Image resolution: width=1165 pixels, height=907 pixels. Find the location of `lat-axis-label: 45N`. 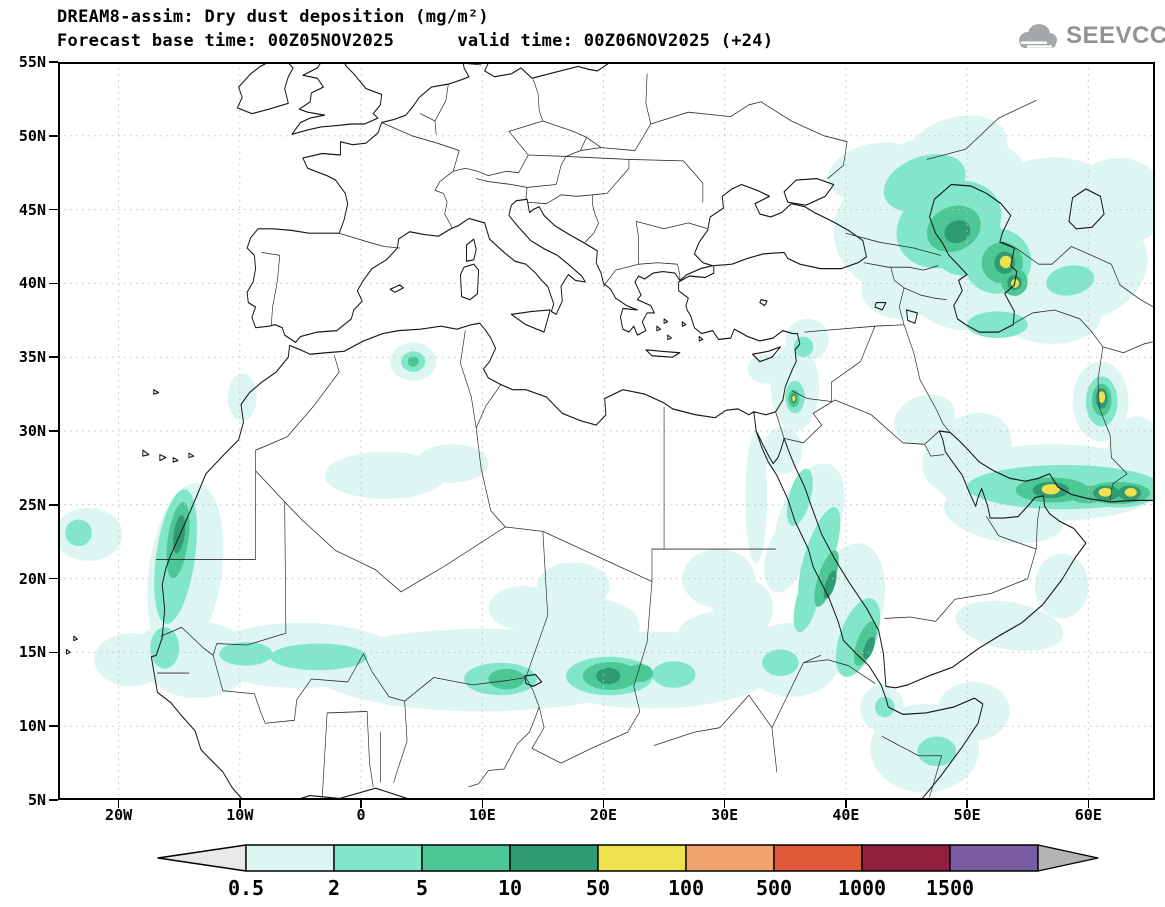

lat-axis-label: 45N is located at coordinates (32, 209).